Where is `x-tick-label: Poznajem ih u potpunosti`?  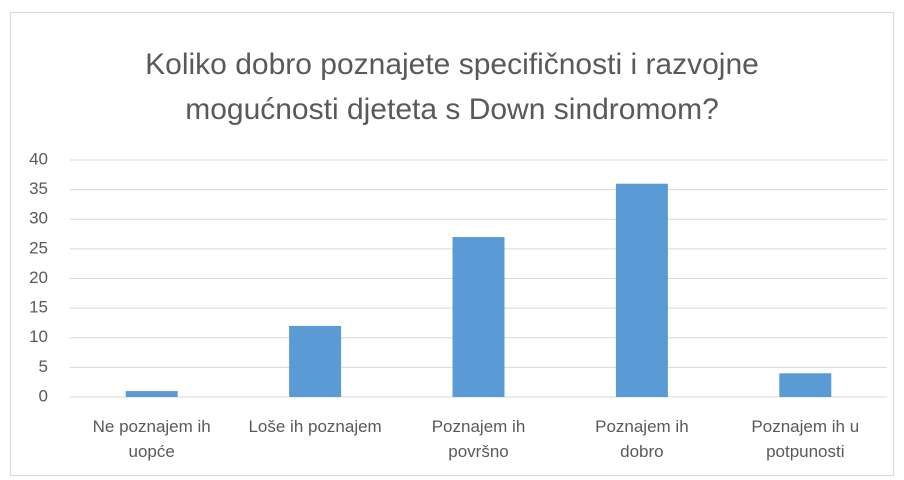 x-tick-label: Poznajem ih u potpunosti is located at coordinates (805, 439).